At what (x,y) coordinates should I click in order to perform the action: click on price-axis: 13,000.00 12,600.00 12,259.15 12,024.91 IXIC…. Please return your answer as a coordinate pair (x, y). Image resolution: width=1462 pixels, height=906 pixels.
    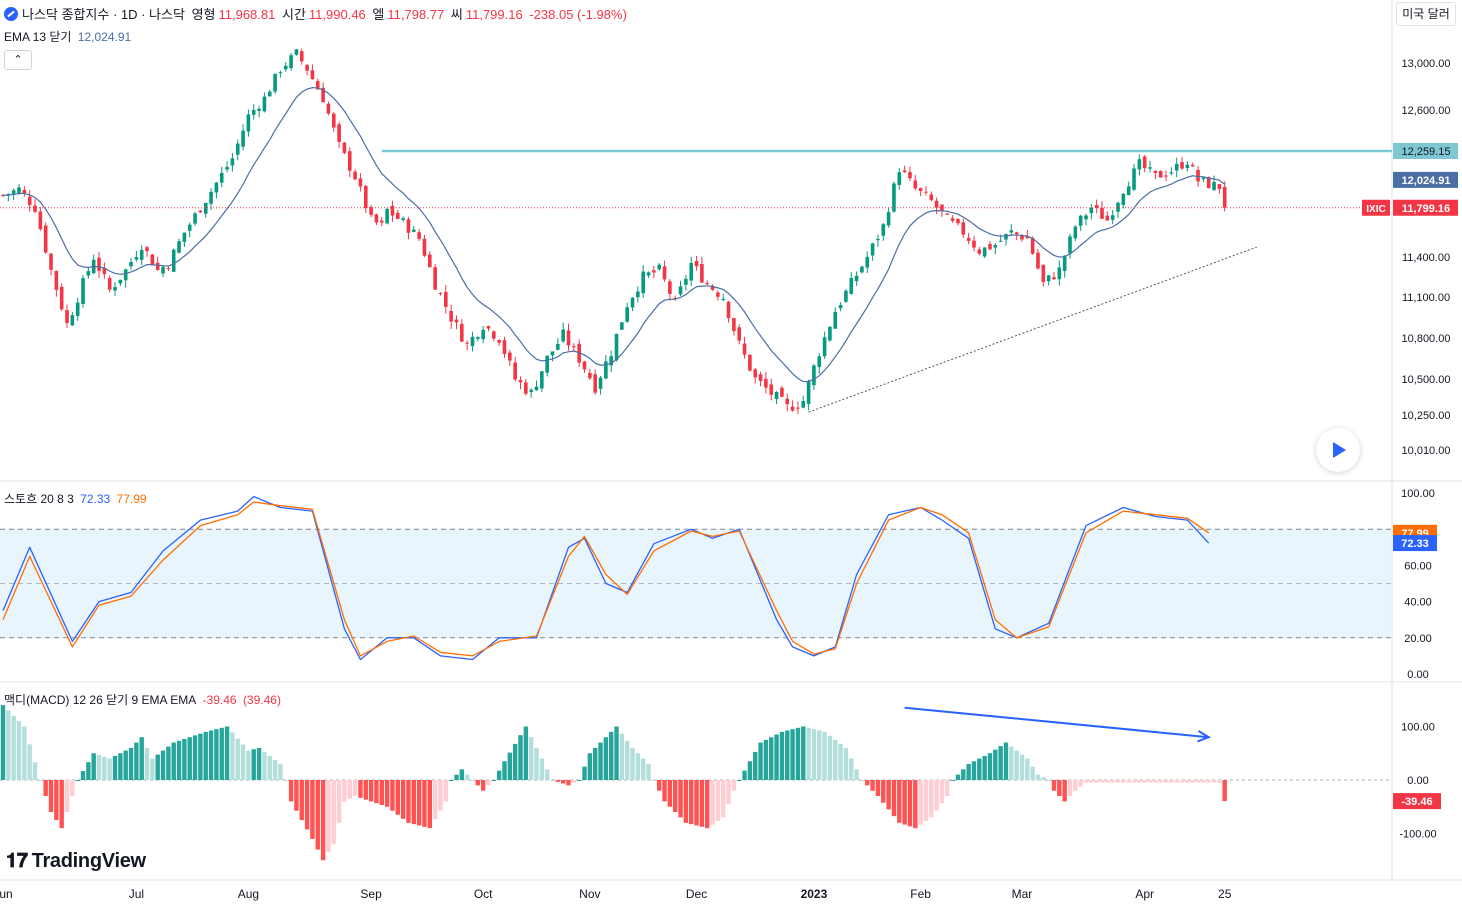
    Looking at the image, I should click on (1410, 449).